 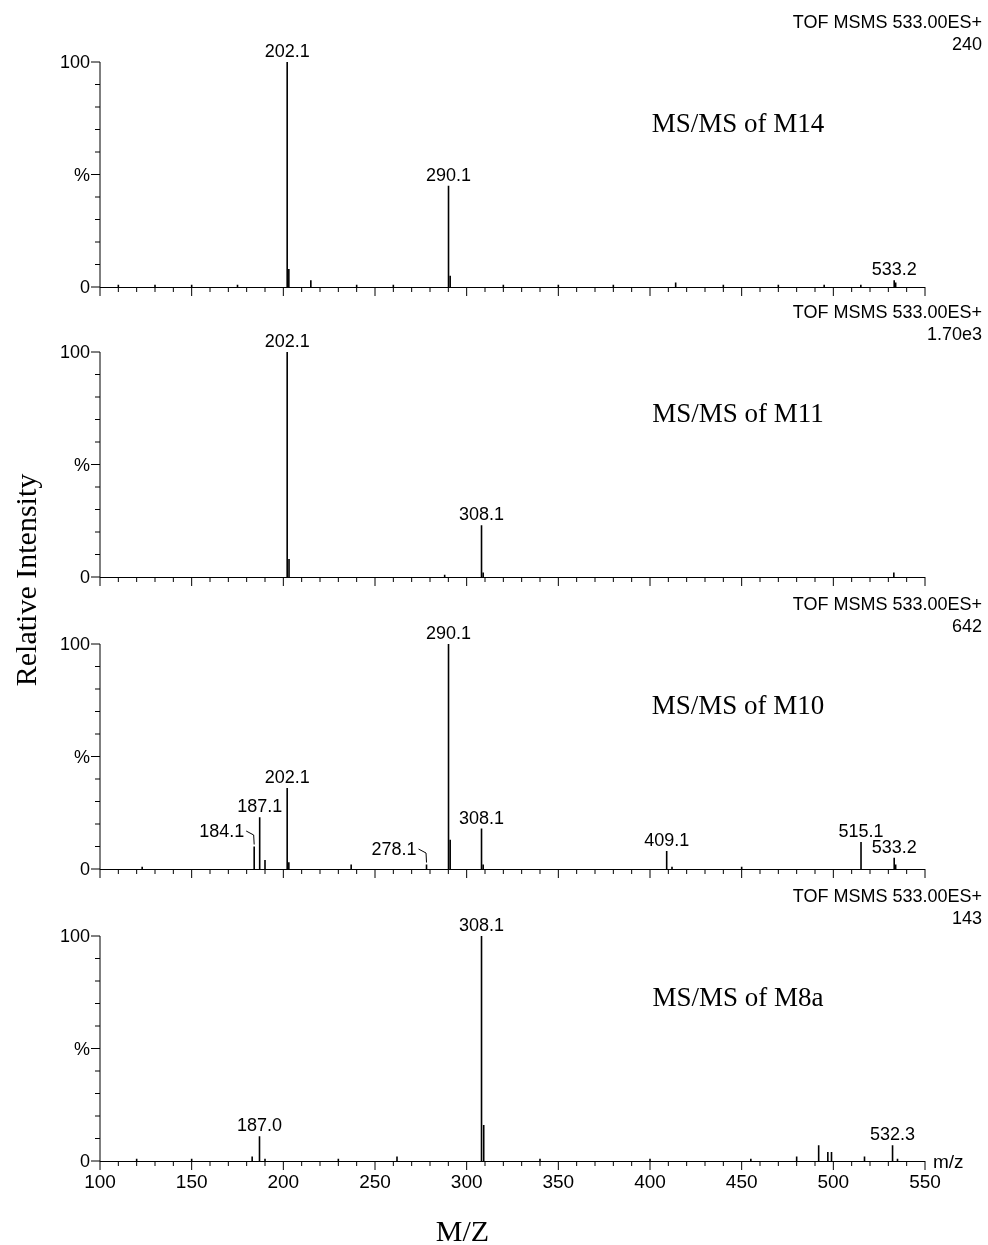 I want to click on text: MS/MS of M8a, so click(x=738, y=997).